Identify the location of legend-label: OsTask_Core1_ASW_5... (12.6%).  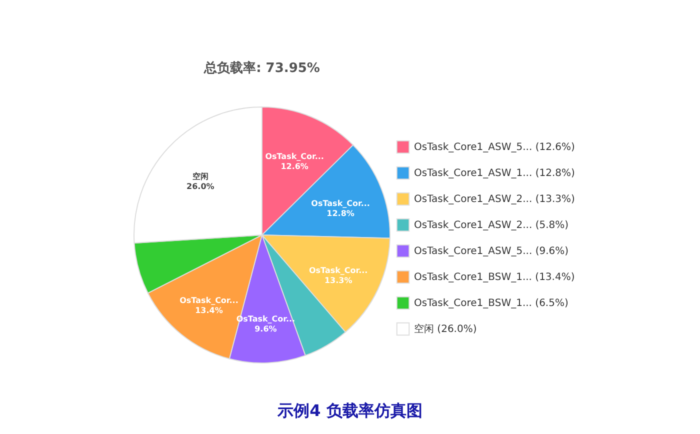
(494, 147).